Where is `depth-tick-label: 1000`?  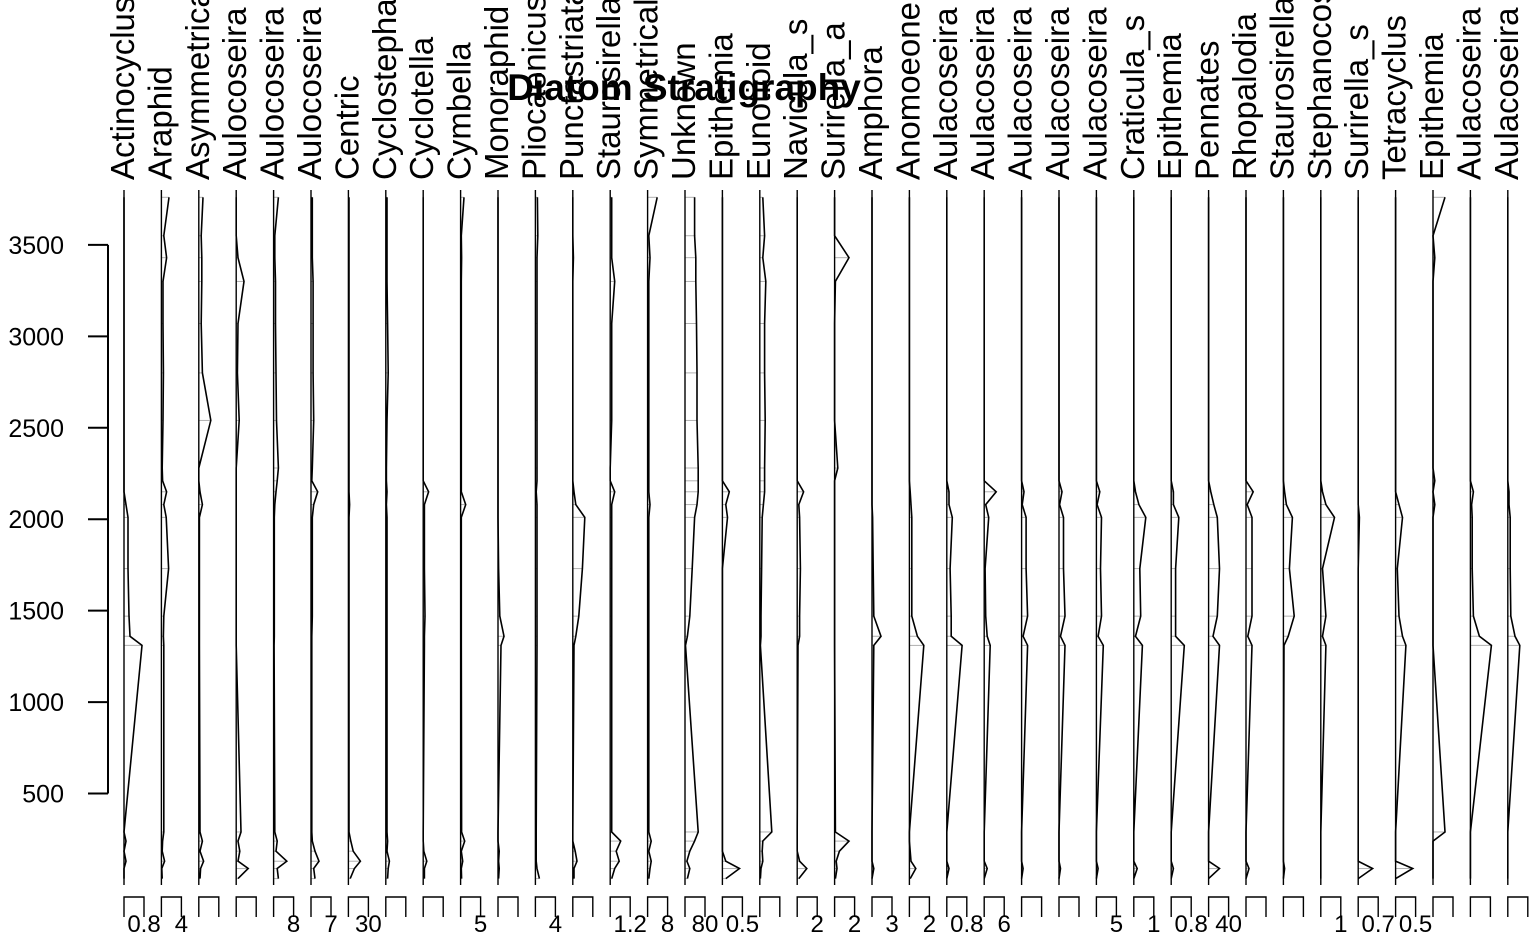 depth-tick-label: 1000 is located at coordinates (36, 703).